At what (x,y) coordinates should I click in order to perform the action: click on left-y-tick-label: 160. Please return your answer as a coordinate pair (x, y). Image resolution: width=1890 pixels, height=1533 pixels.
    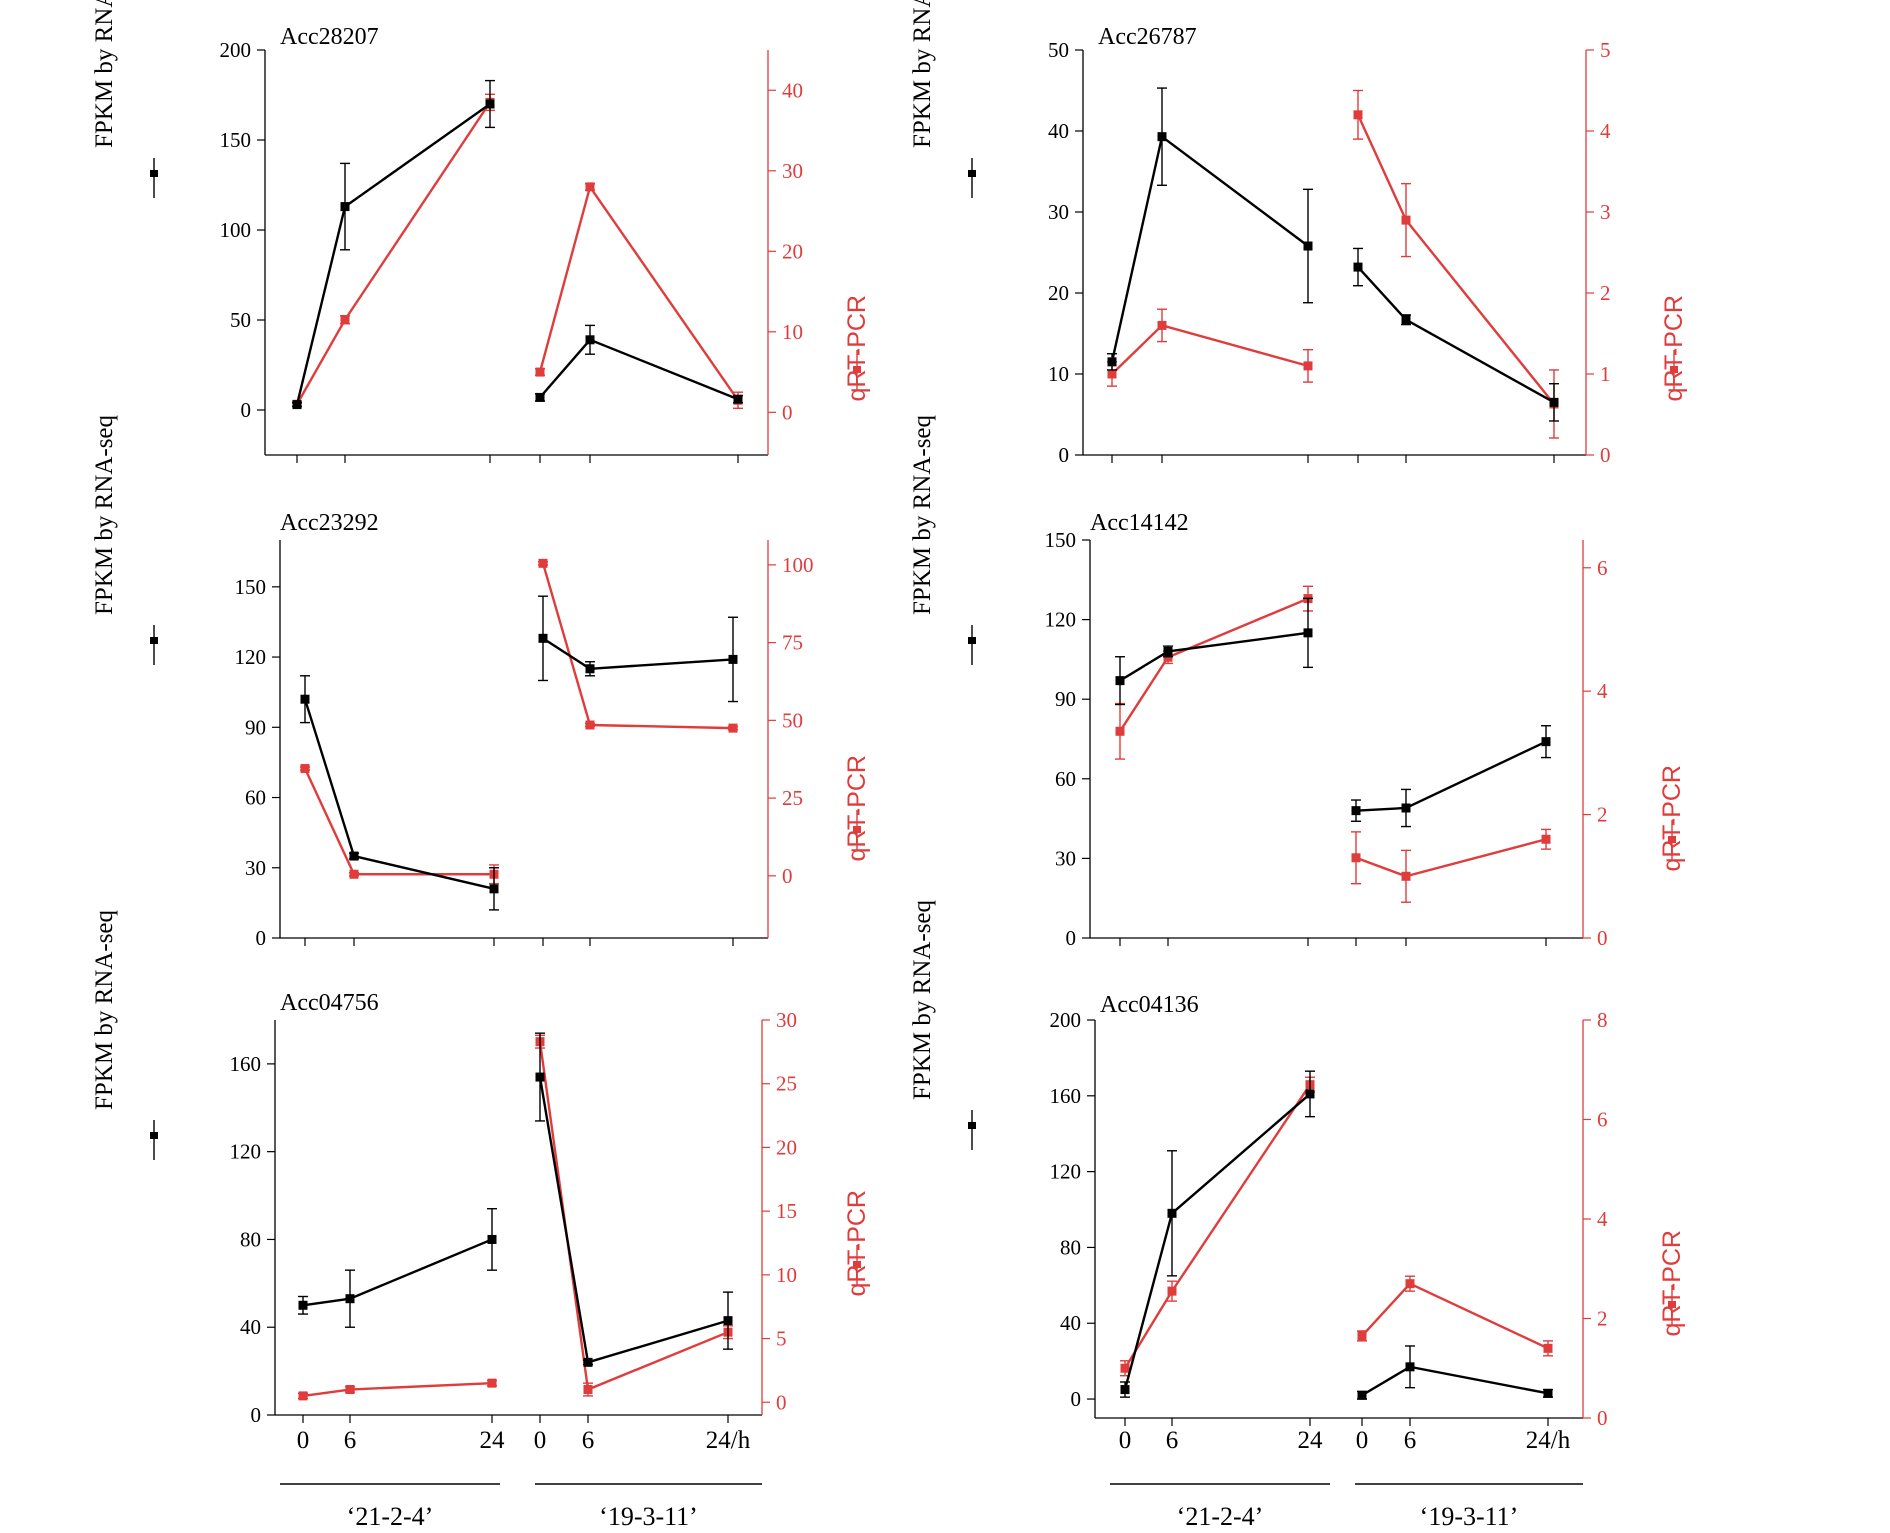
    Looking at the image, I should click on (1066, 1096).